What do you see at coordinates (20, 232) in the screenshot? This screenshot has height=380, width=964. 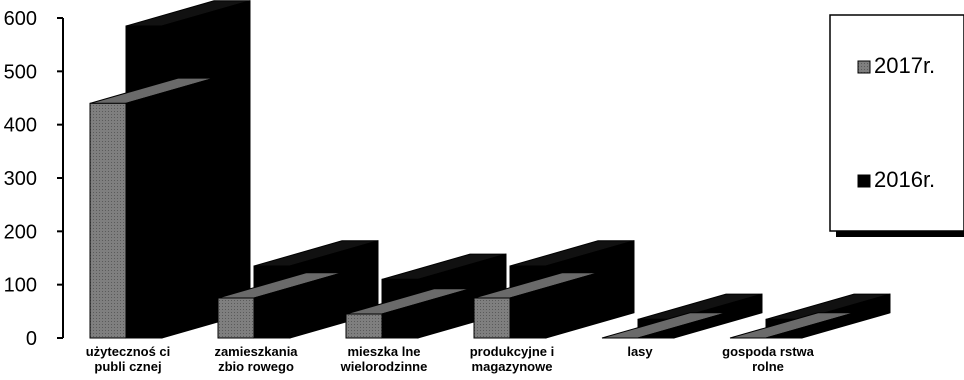 I see `y-tick-label: 200` at bounding box center [20, 232].